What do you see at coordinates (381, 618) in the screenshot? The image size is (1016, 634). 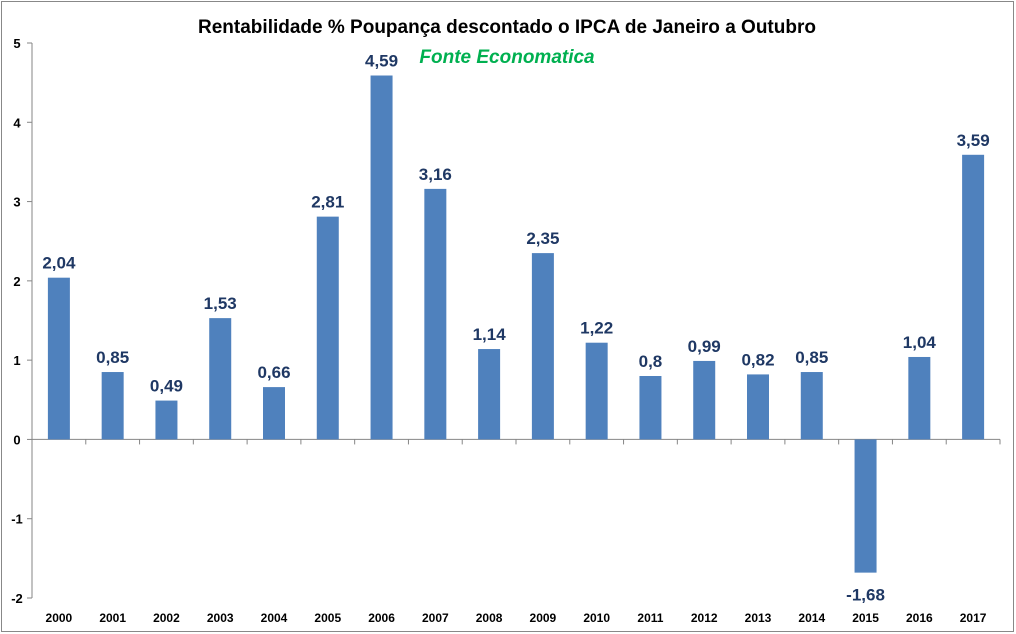 I see `x-tick-label: 2006` at bounding box center [381, 618].